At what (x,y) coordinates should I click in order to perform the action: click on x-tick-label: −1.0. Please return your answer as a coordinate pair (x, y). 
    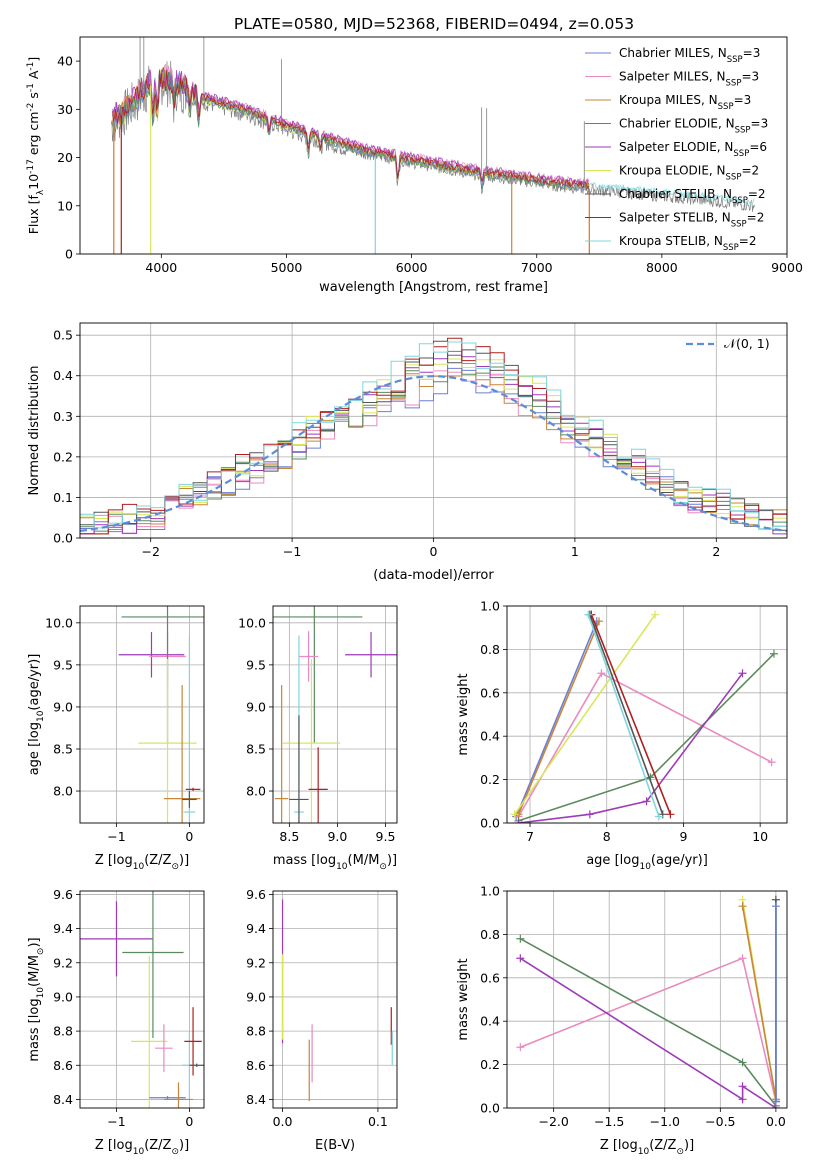
    Looking at the image, I should click on (665, 1121).